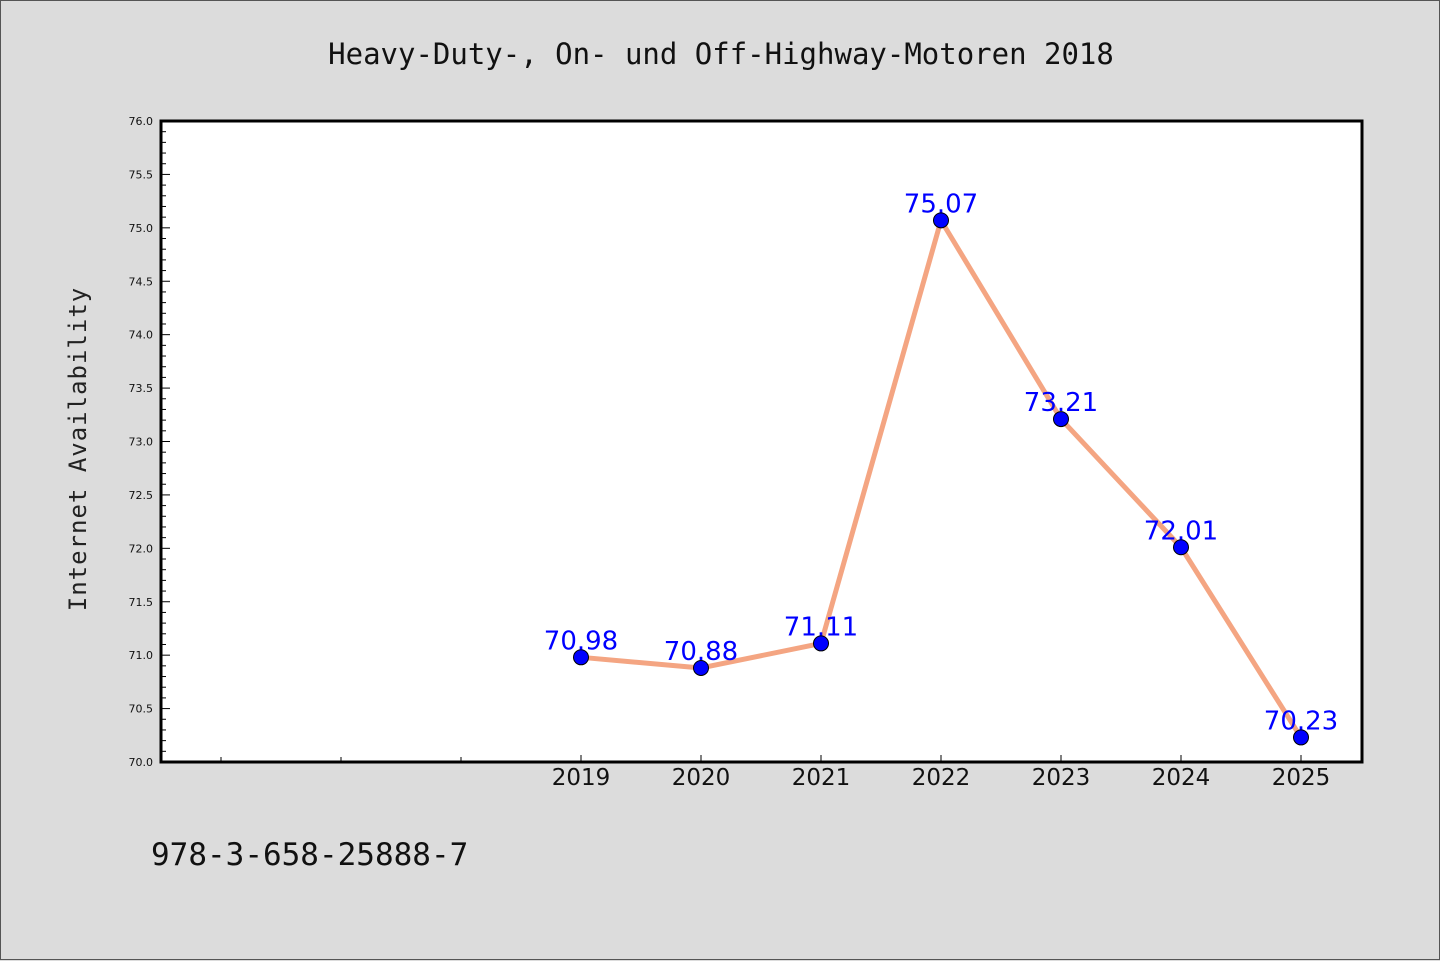  Describe the element at coordinates (141, 174) in the screenshot. I see `y-tick-label: 75.5` at that location.